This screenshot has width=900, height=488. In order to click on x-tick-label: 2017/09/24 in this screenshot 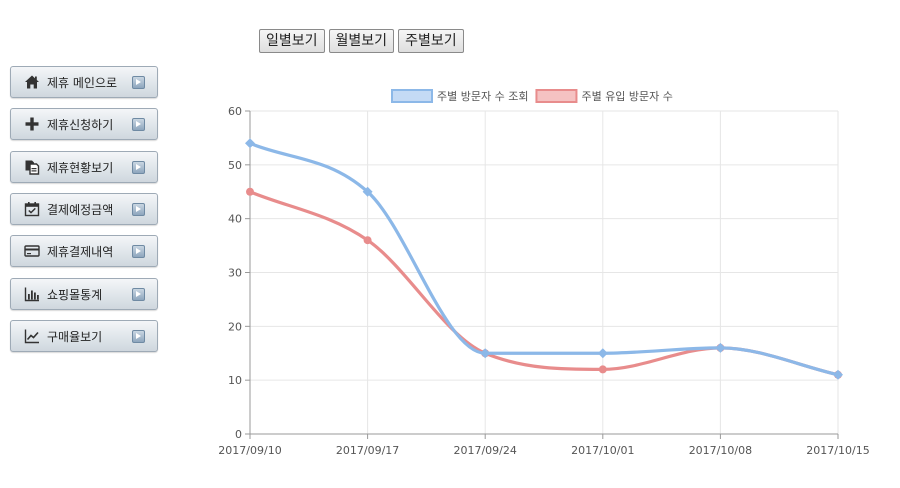, I will do `click(484, 450)`.